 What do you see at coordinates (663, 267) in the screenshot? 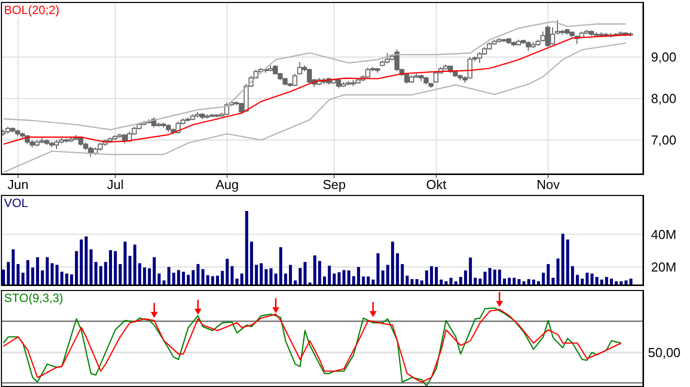
I see `y-tick-label: 20M` at bounding box center [663, 267].